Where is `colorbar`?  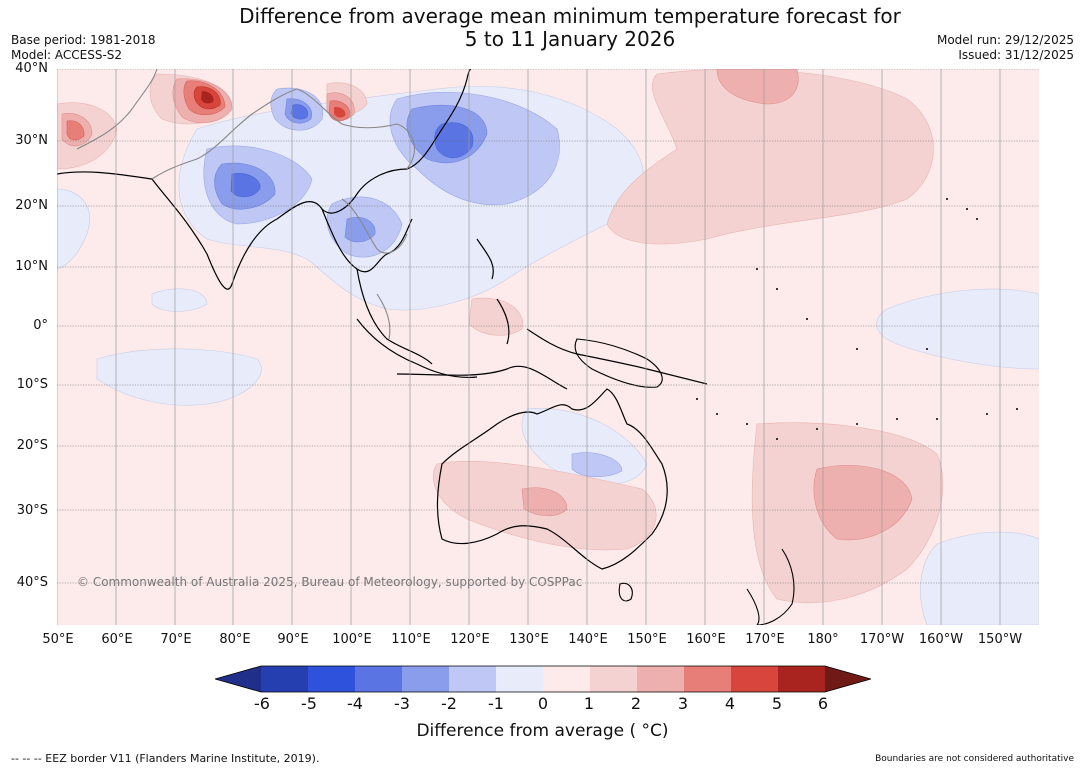
colorbar is located at coordinates (543, 679).